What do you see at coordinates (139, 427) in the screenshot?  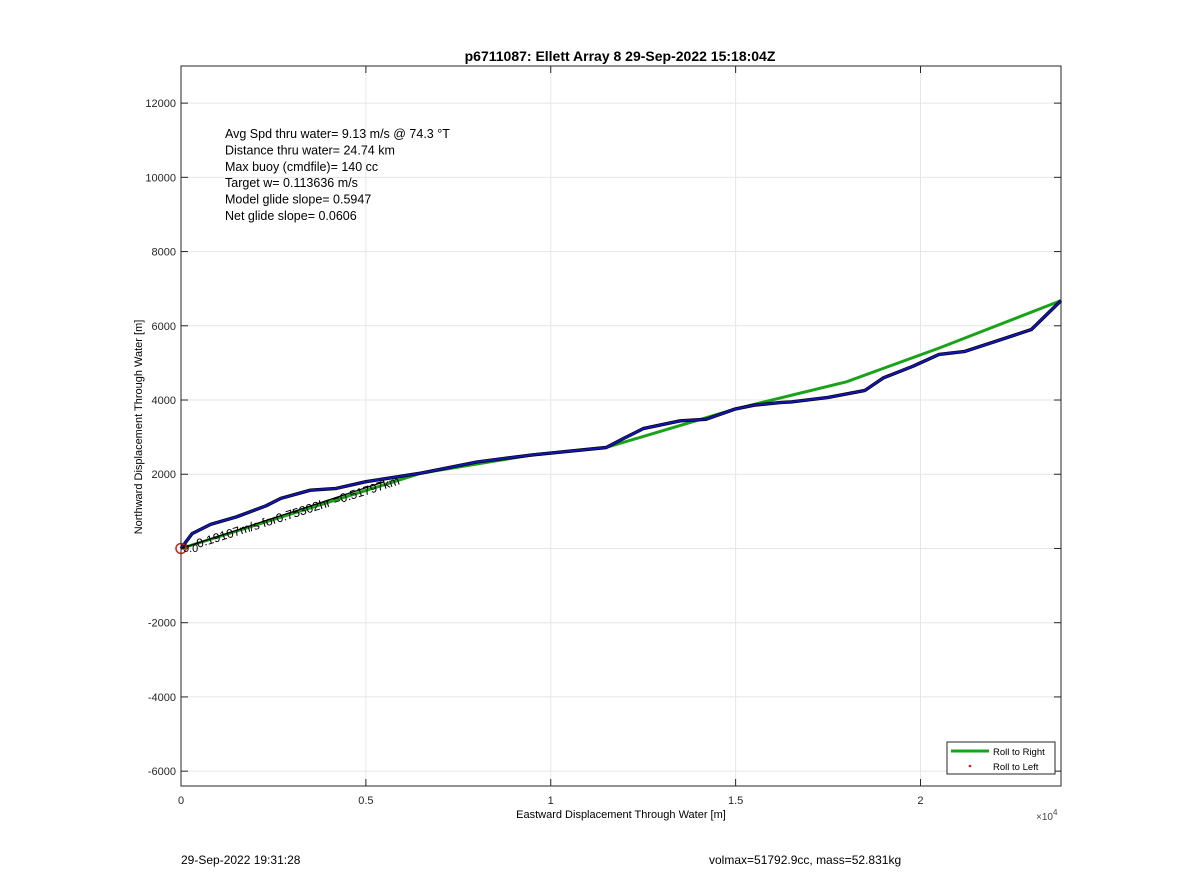 I see `y-axis-label: Northward Displacement Through Water [m]` at bounding box center [139, 427].